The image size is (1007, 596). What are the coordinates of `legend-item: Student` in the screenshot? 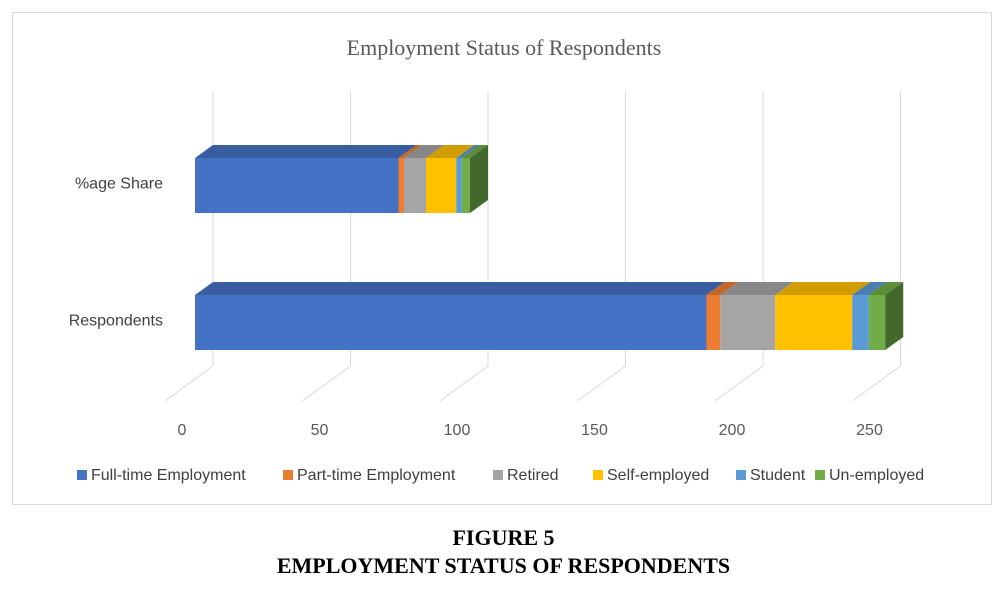 It's located at (771, 475).